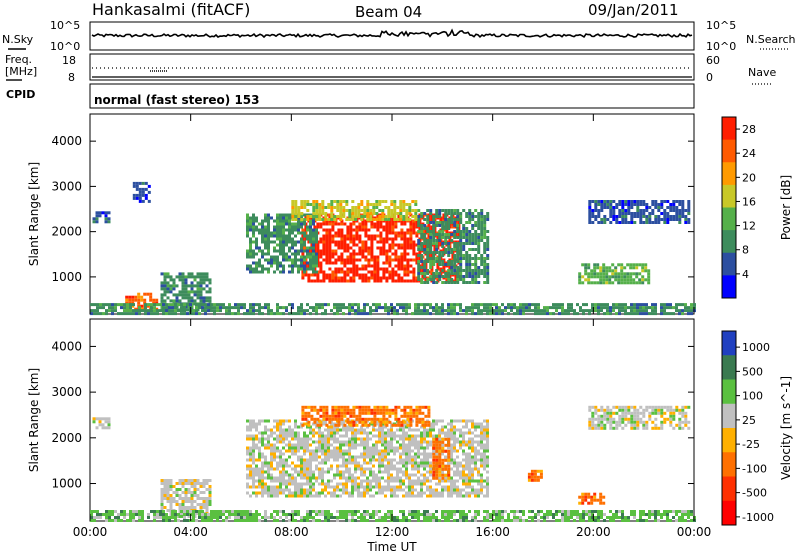  I want to click on x-tick-label: 08:00, so click(291, 532).